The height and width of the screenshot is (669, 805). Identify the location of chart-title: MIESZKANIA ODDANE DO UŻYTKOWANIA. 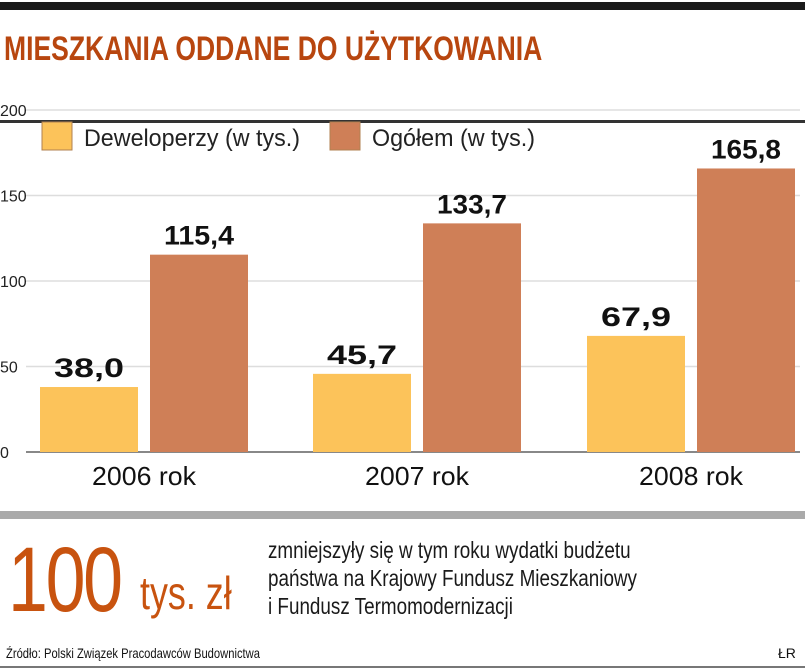
(273, 49).